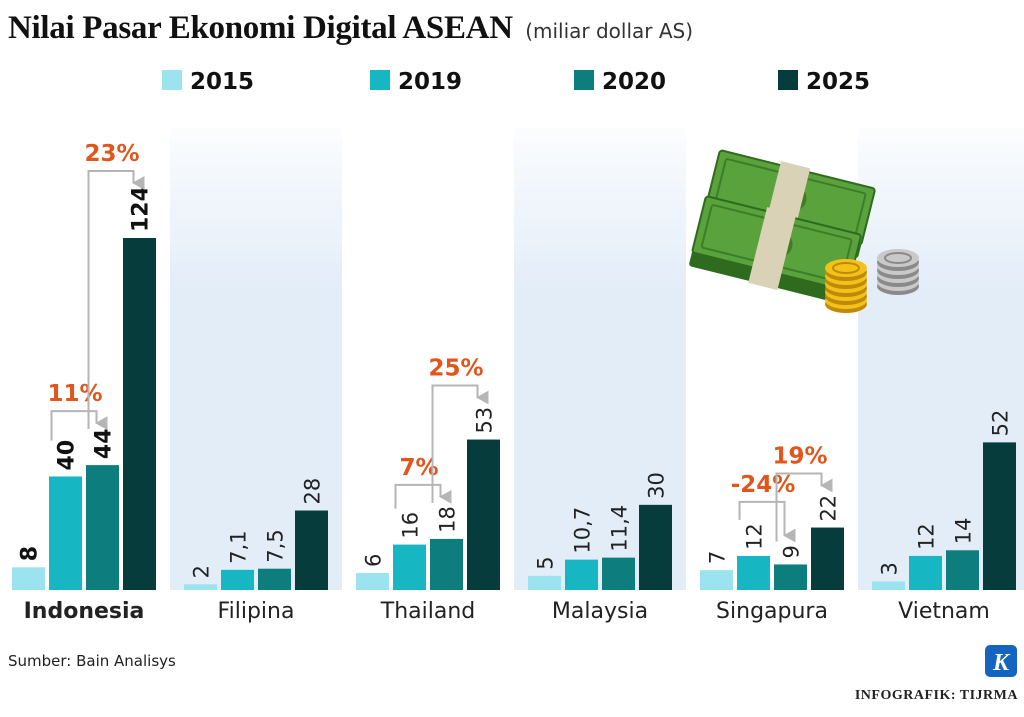 The height and width of the screenshot is (717, 1024). I want to click on value-label-thailand-2020: 18, so click(448, 519).